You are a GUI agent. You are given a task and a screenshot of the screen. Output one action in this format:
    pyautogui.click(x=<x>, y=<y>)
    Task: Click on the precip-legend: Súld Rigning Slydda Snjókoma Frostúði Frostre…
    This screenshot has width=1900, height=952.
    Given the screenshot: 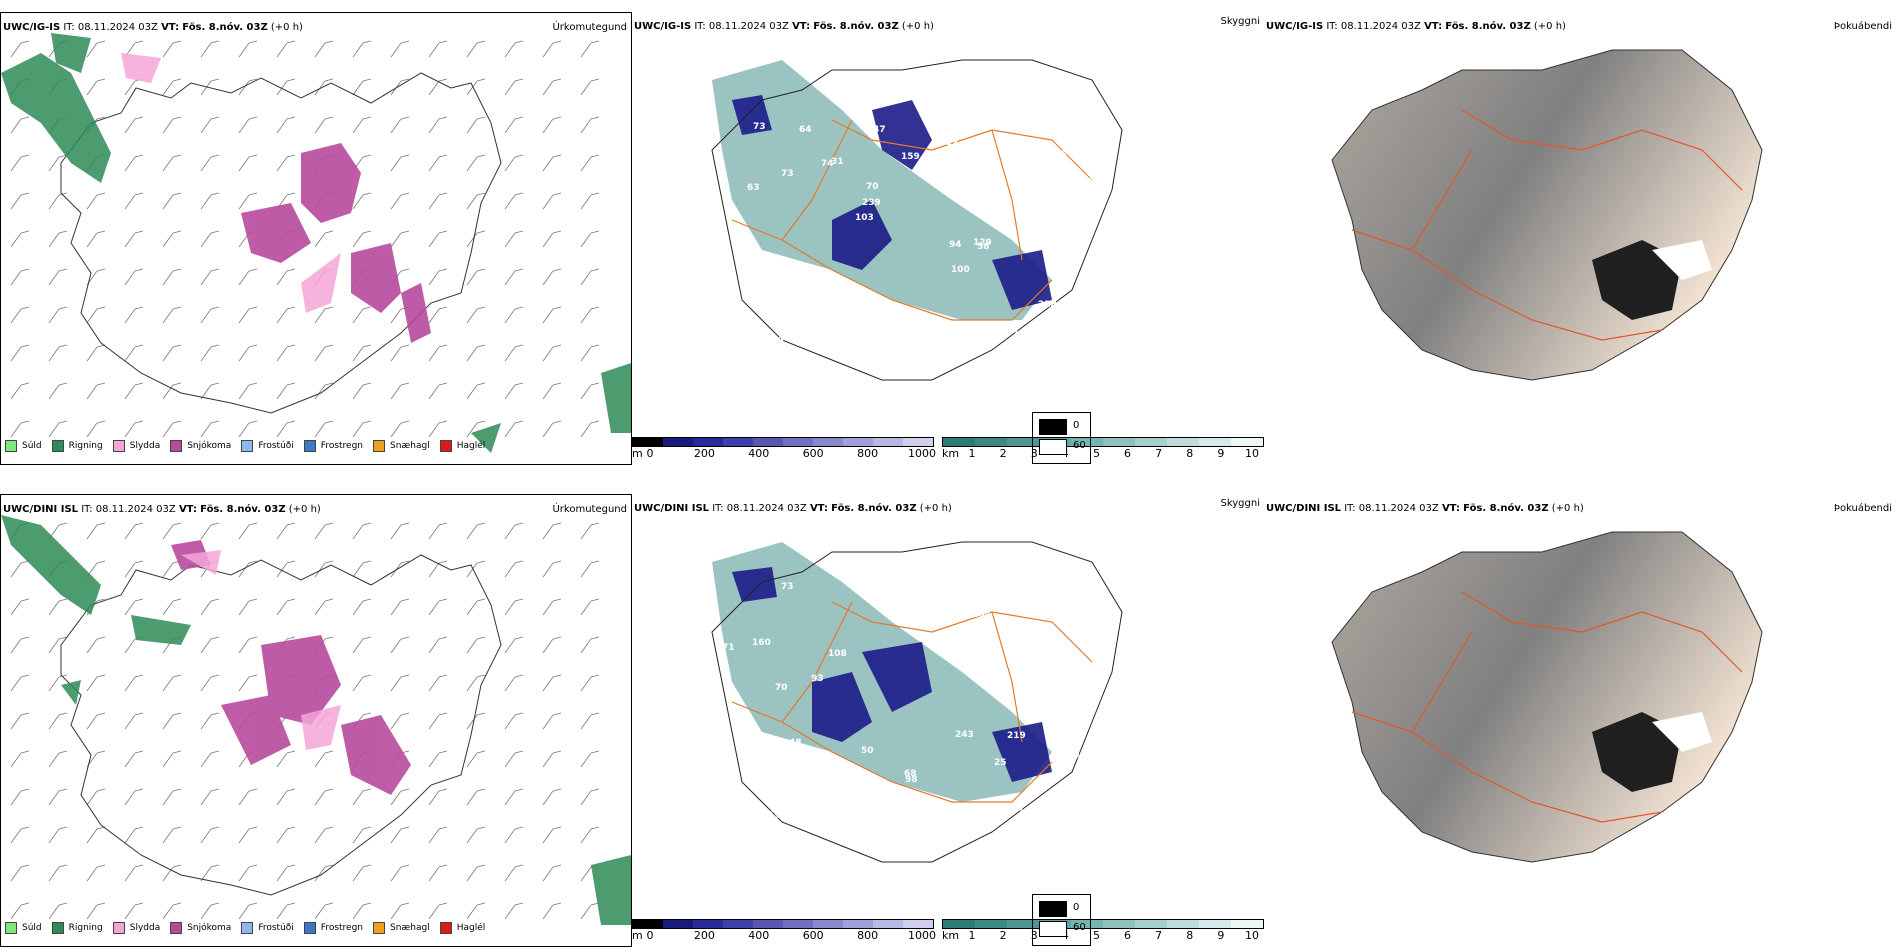 What is the action you would take?
    pyautogui.click(x=250, y=928)
    